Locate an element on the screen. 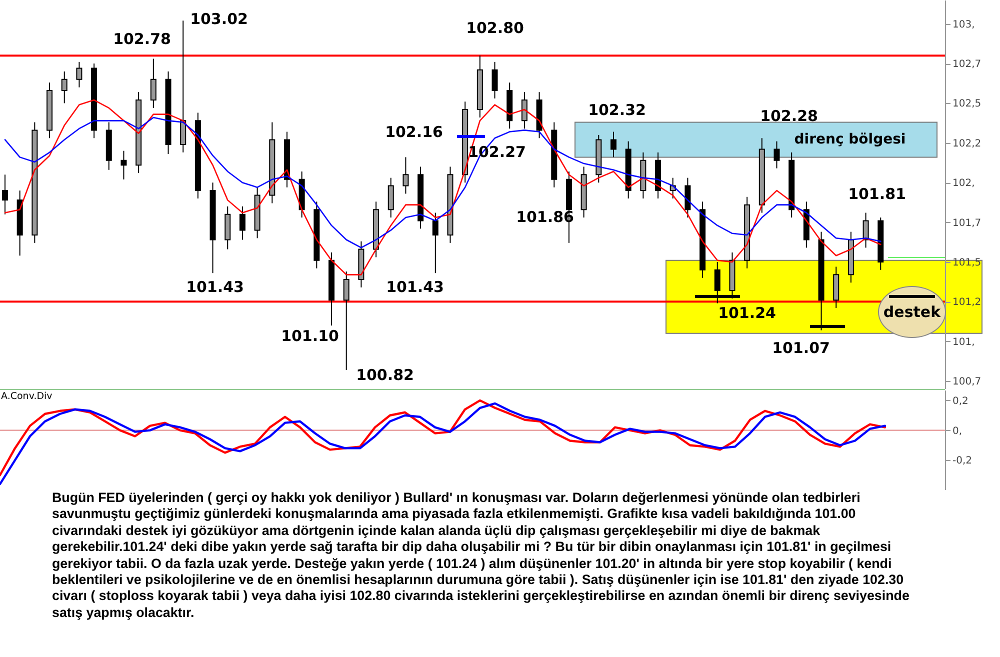 This screenshot has height=657, width=1000. annotation: 102.80 is located at coordinates (495, 28).